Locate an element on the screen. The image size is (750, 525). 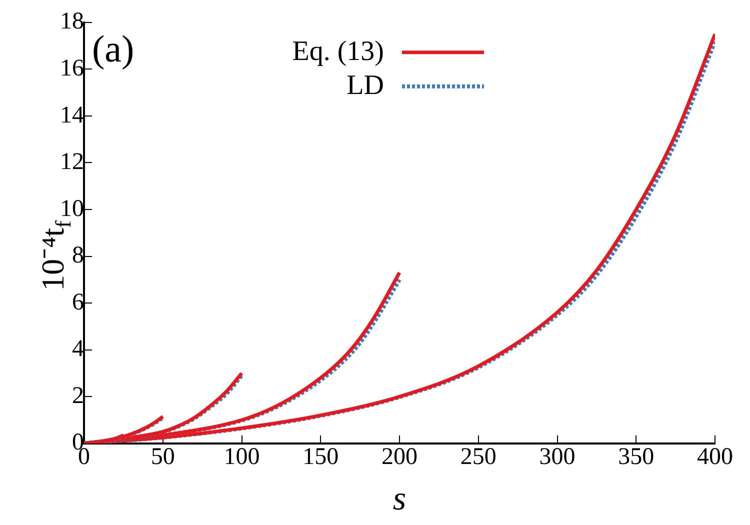
y-tick-label: 4 is located at coordinates (78, 349).